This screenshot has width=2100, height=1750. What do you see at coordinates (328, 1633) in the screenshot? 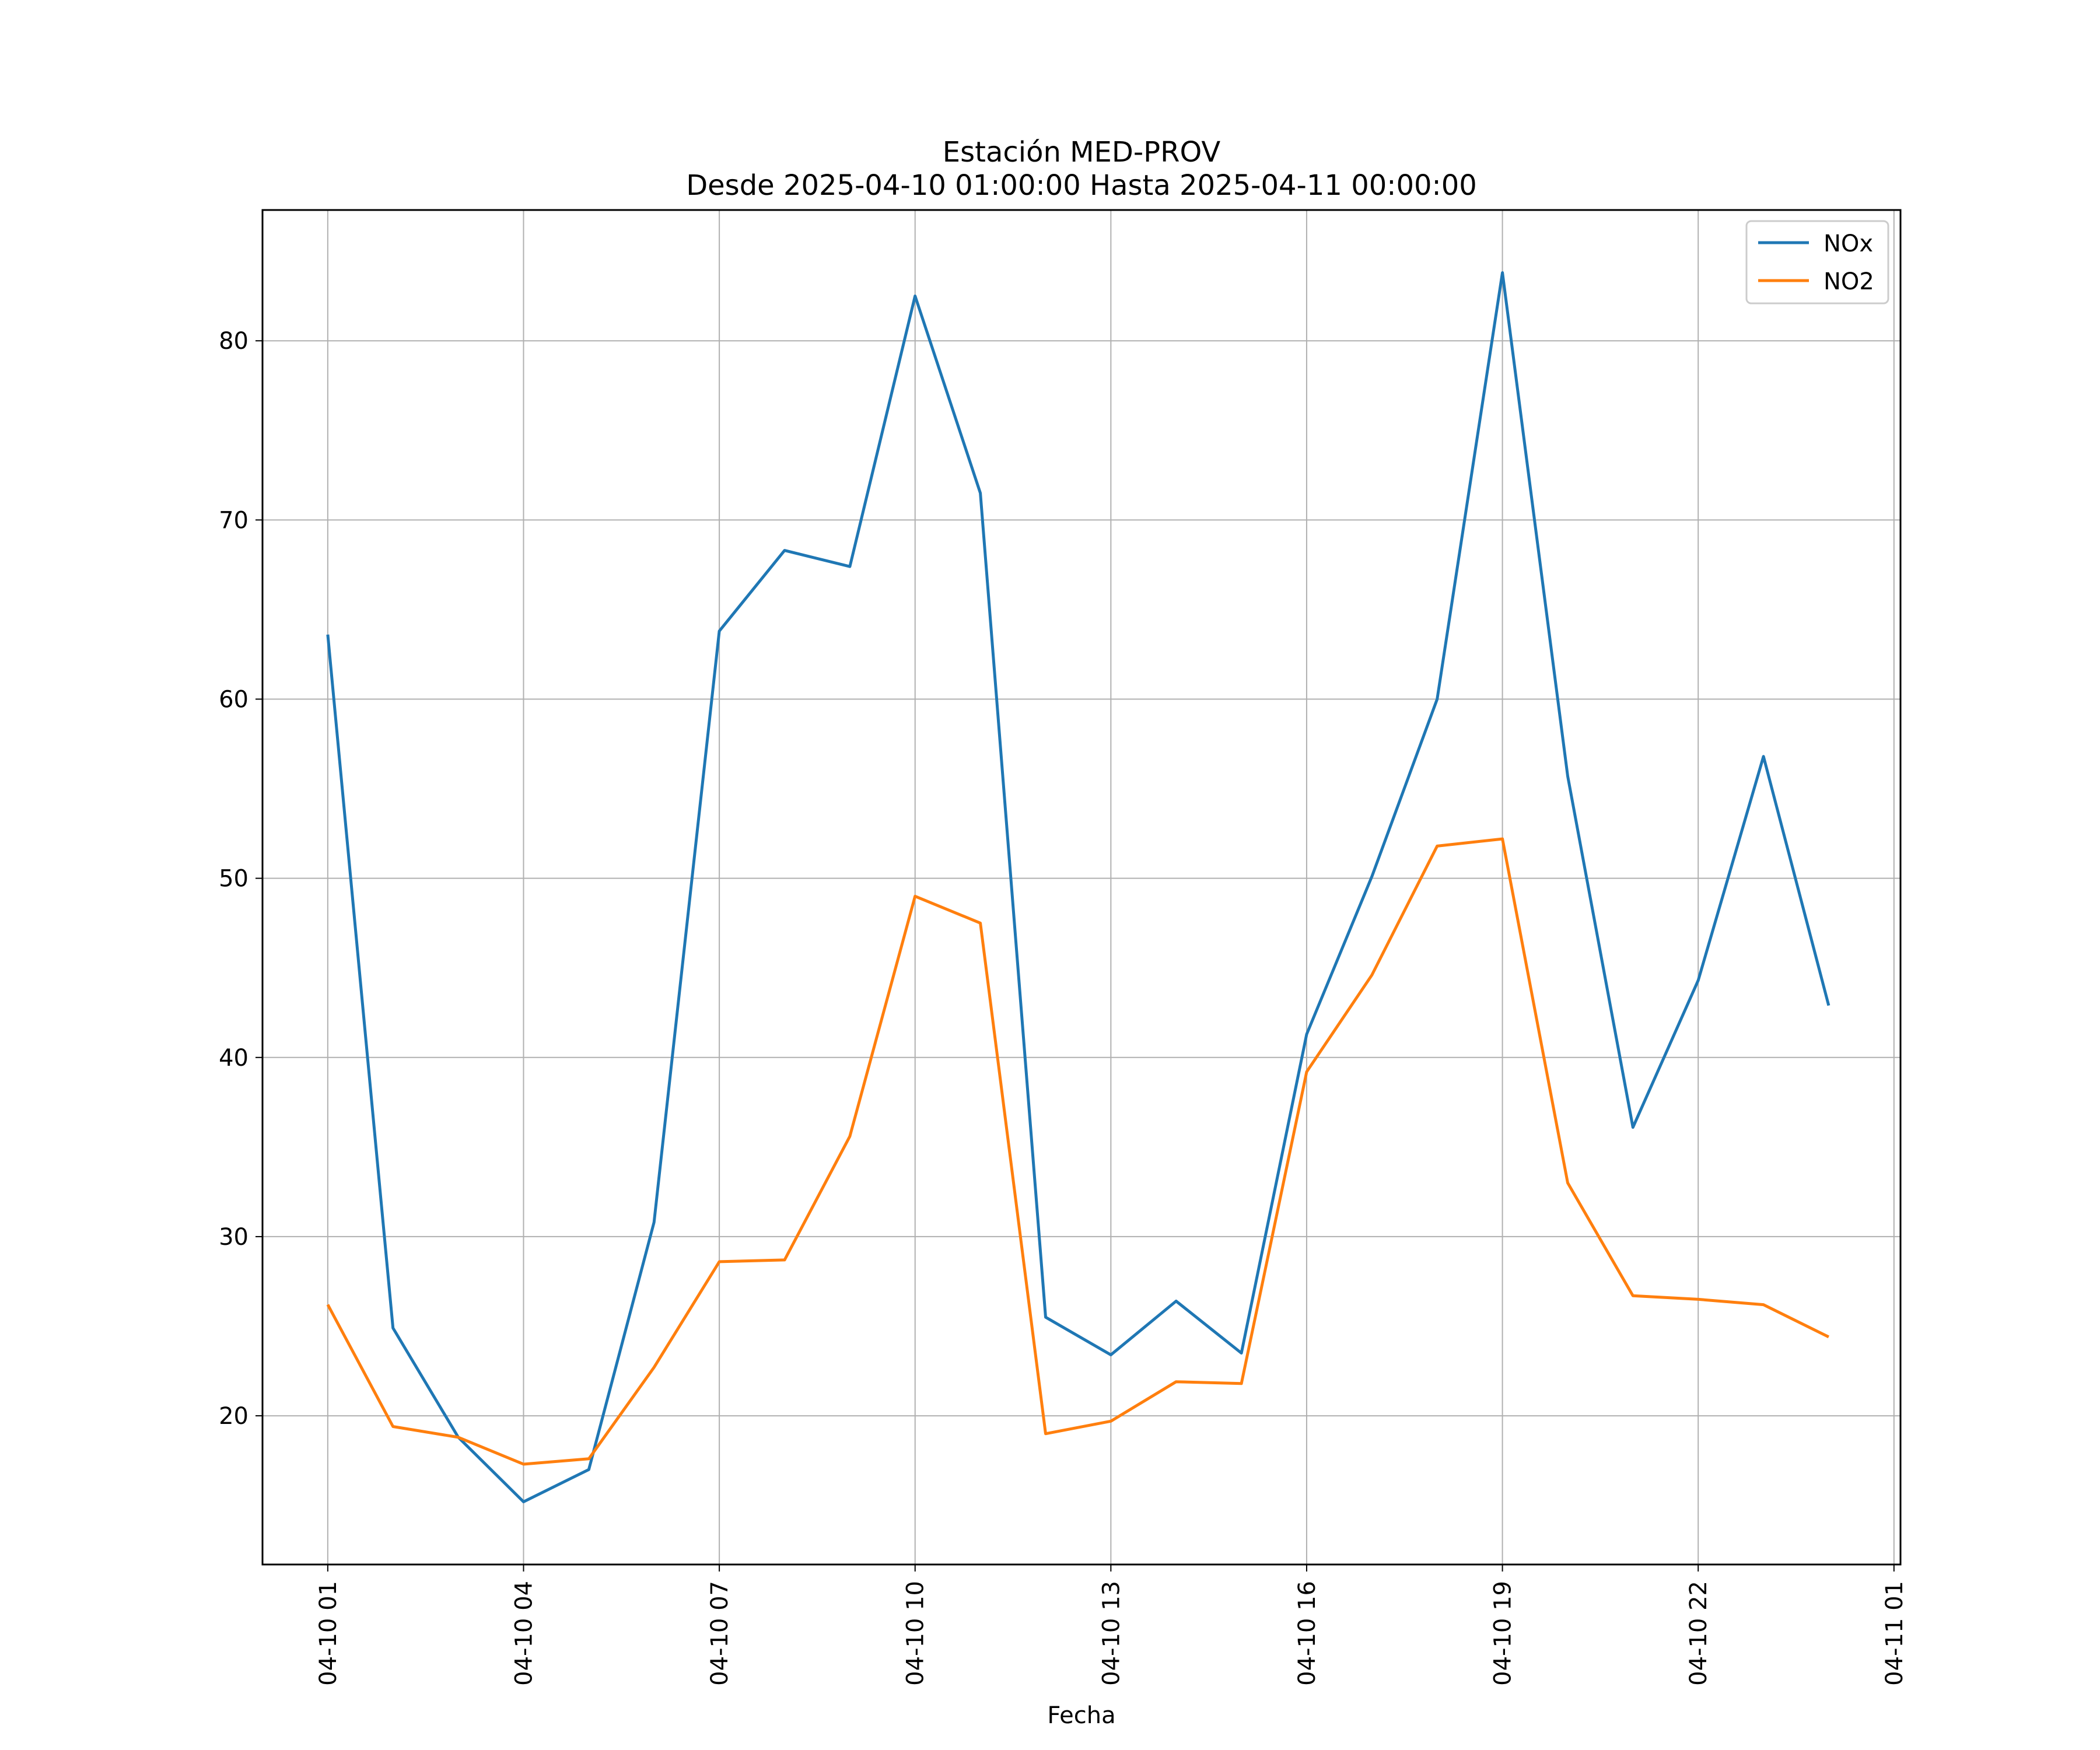
I see `x-tick-label: 04-10 01` at bounding box center [328, 1633].